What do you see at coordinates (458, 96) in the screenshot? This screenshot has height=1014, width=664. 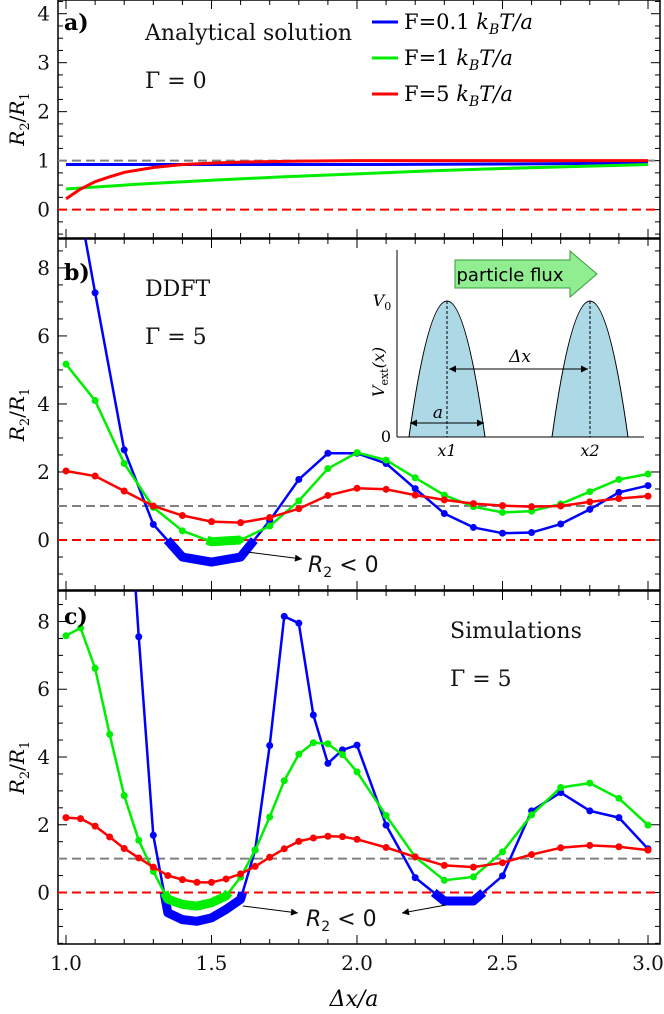 I see `legend-entry: F=5 kBT/a` at bounding box center [458, 96].